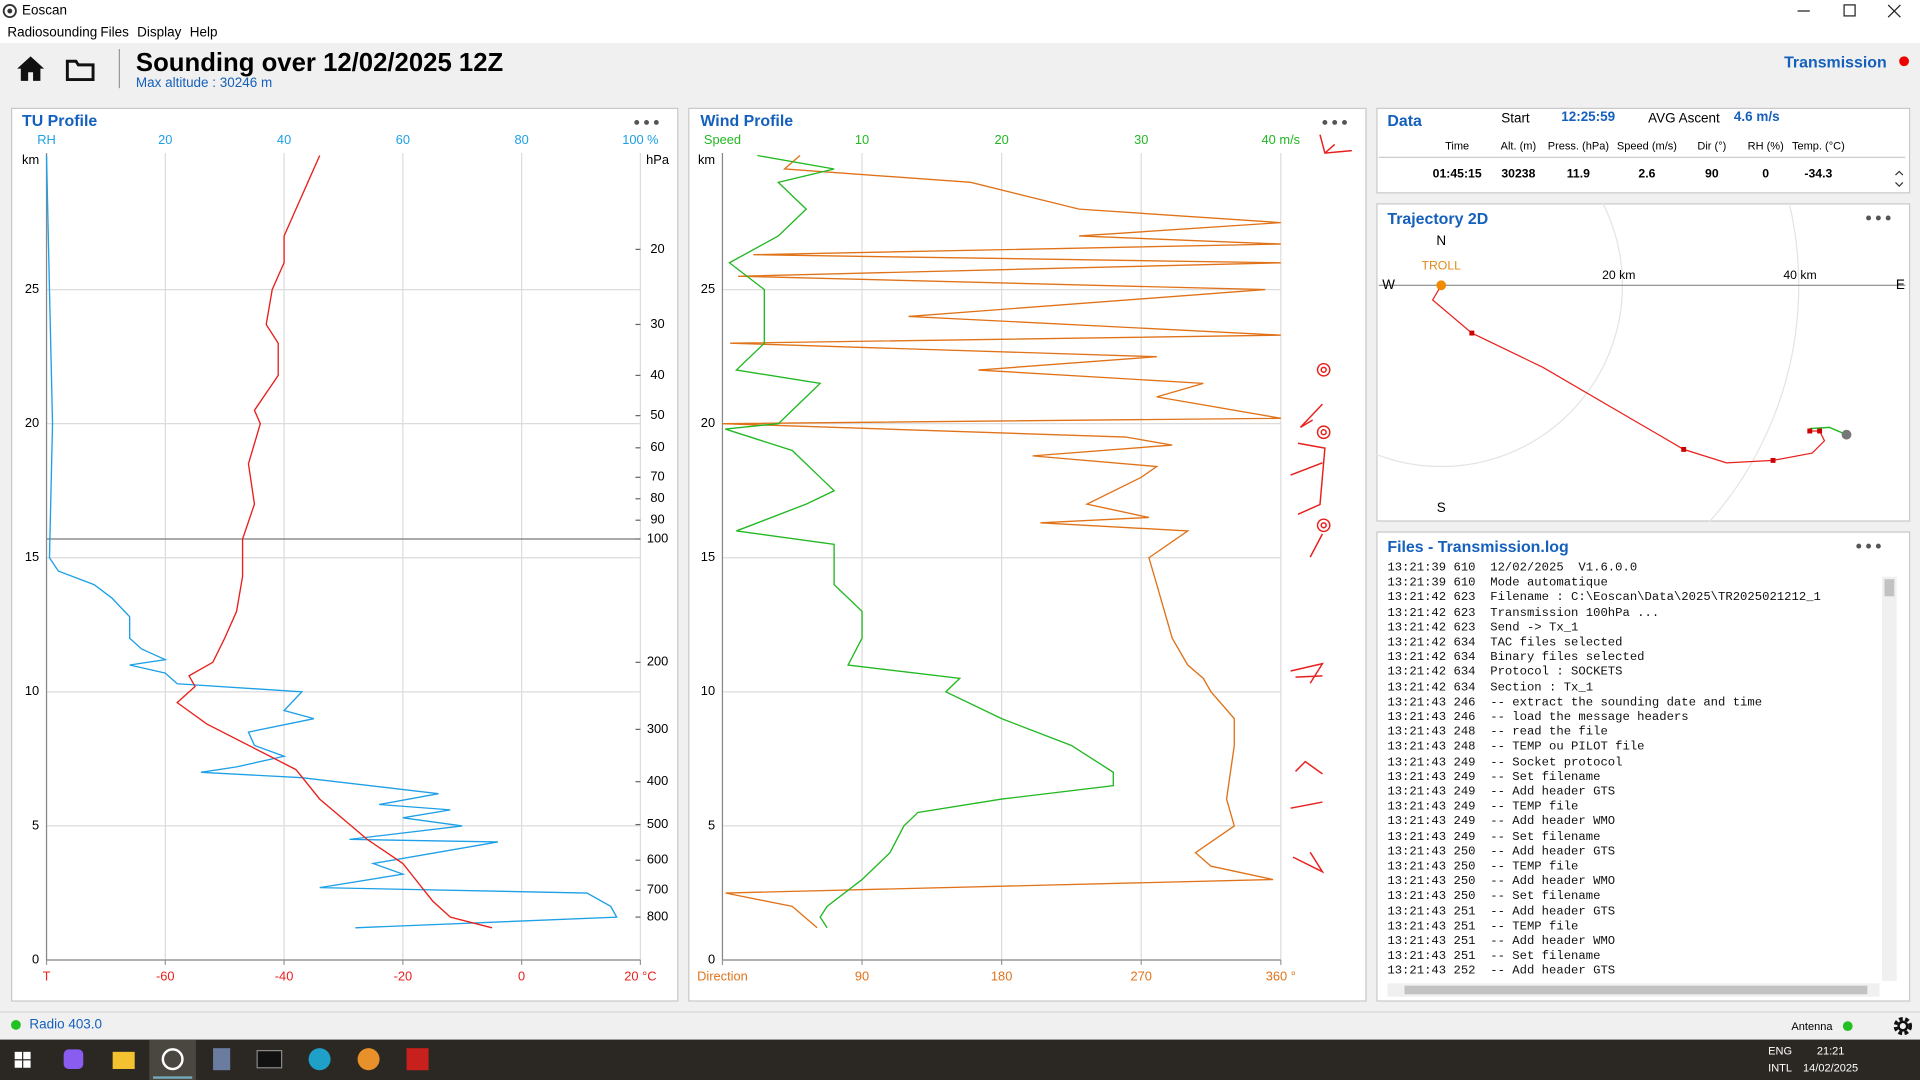 Image resolution: width=1920 pixels, height=1080 pixels. Describe the element at coordinates (46, 139) in the screenshot. I see `top-tick-label: RH` at that location.